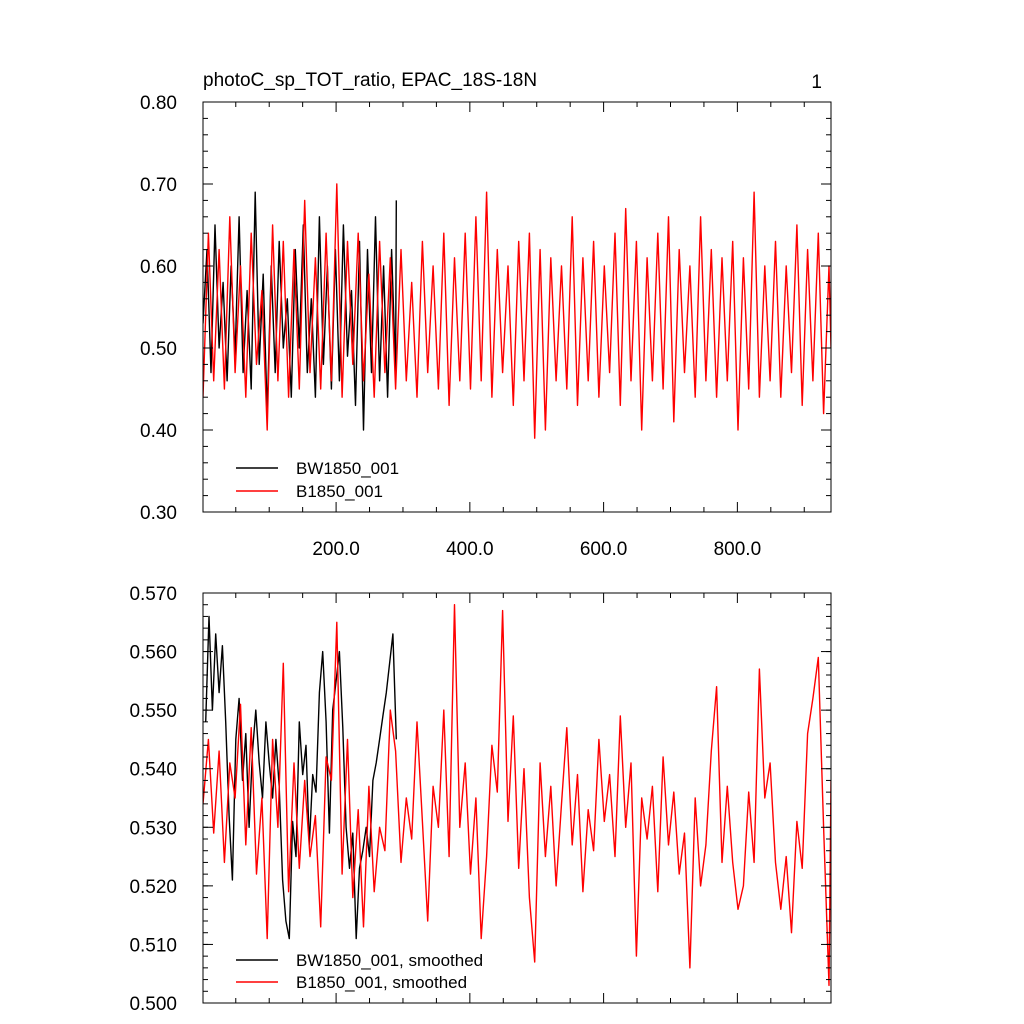 Image resolution: width=1024 pixels, height=1024 pixels. Describe the element at coordinates (347, 468) in the screenshot. I see `legend-label-1: BW1850_001` at that location.